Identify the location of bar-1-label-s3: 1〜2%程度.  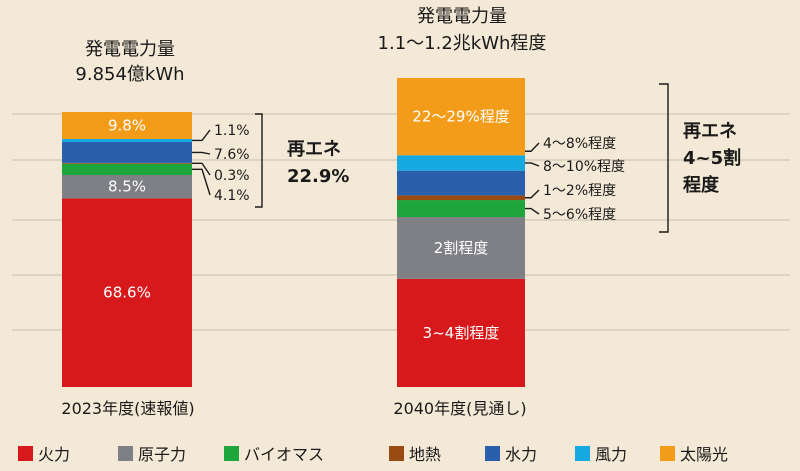
(579, 191).